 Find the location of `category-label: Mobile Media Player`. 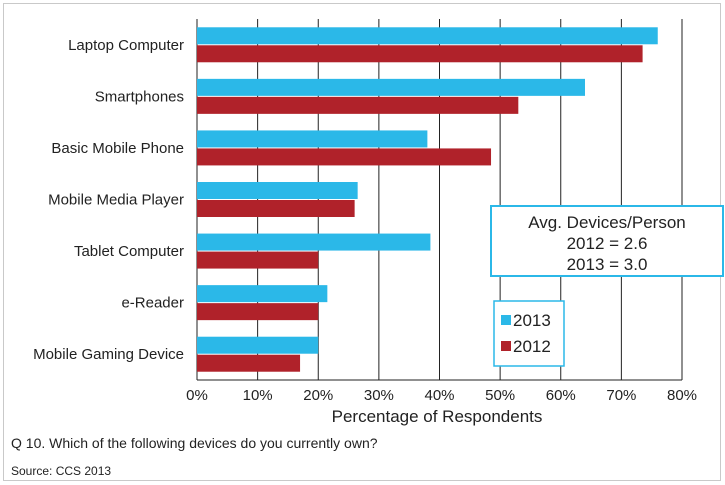

category-label: Mobile Media Player is located at coordinates (116, 200).